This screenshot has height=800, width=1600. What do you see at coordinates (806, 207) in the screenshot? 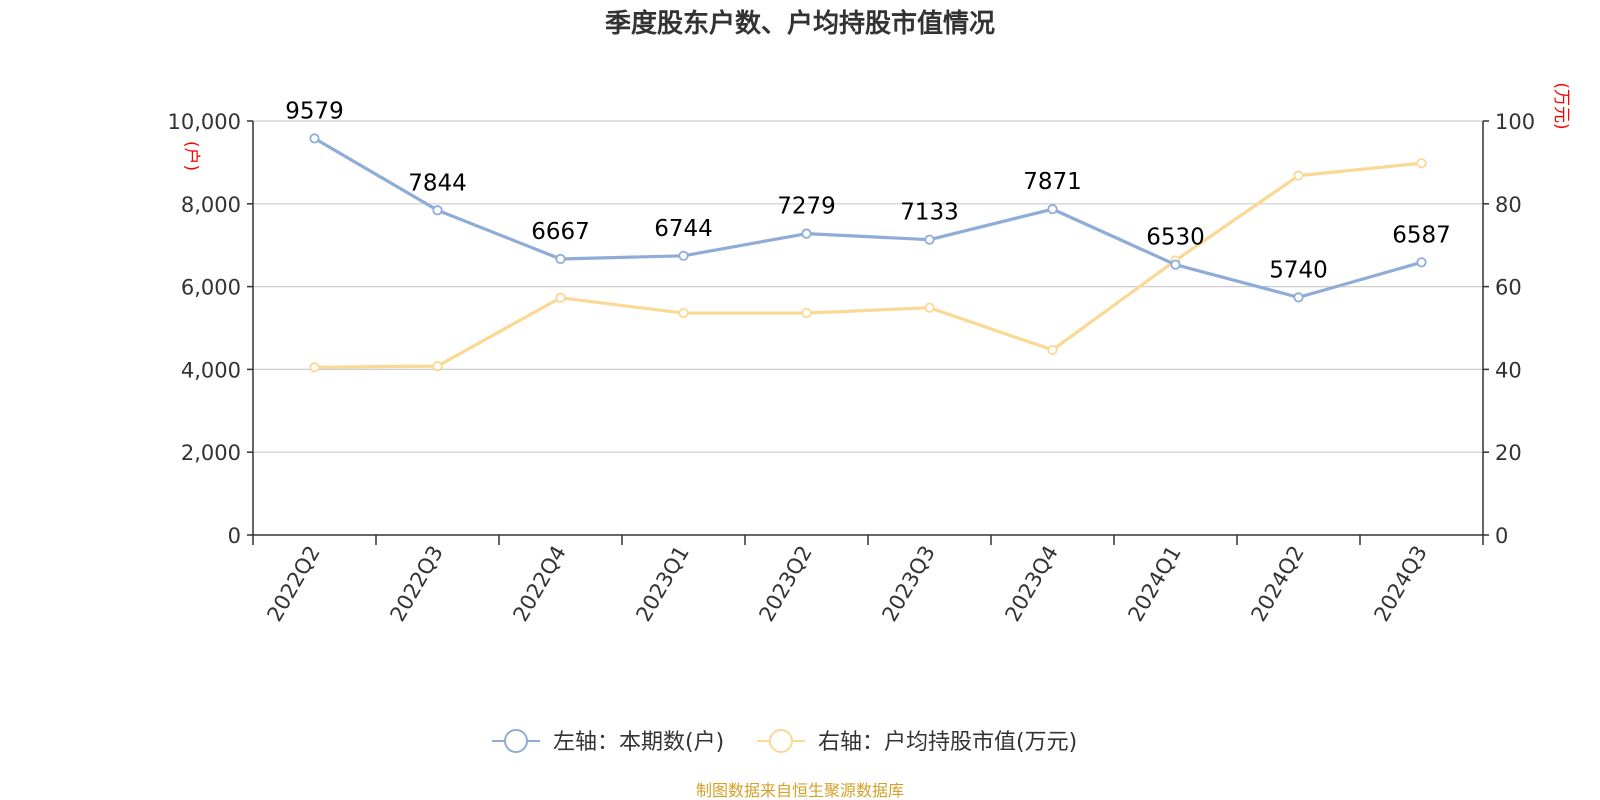
I see `data-label: 7279` at bounding box center [806, 207].